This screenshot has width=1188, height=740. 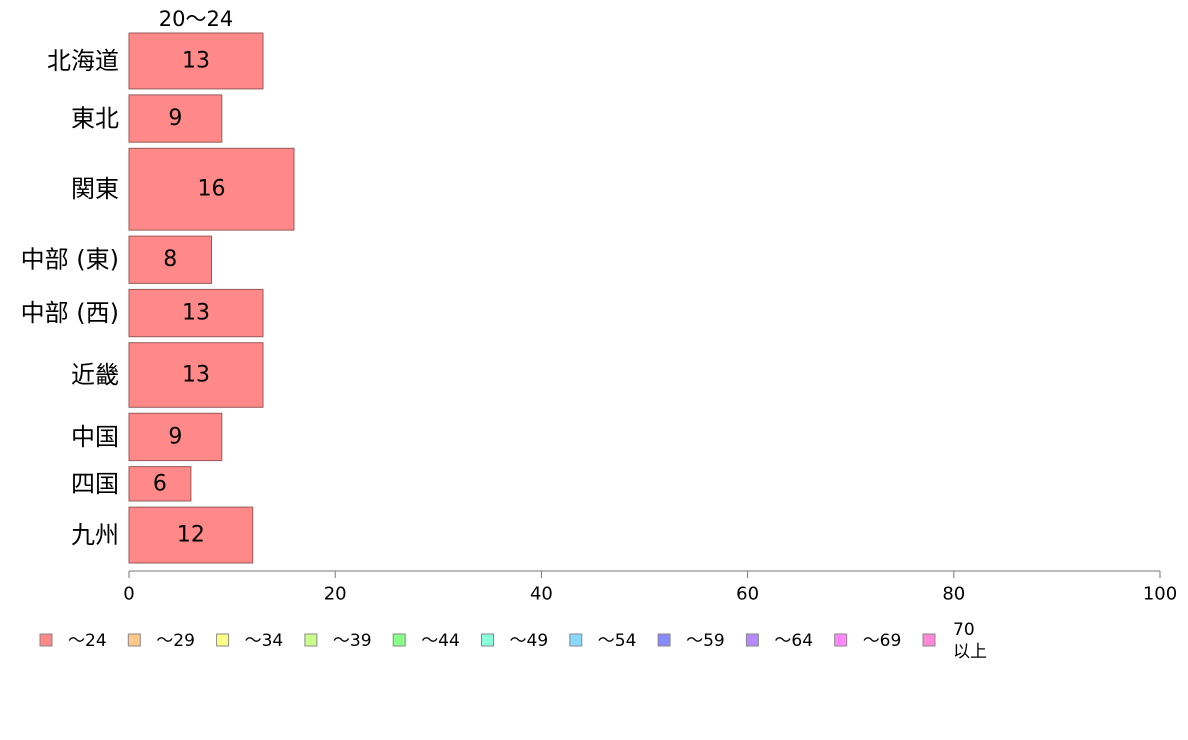 I want to click on x-tick-label: 0, so click(x=128, y=594).